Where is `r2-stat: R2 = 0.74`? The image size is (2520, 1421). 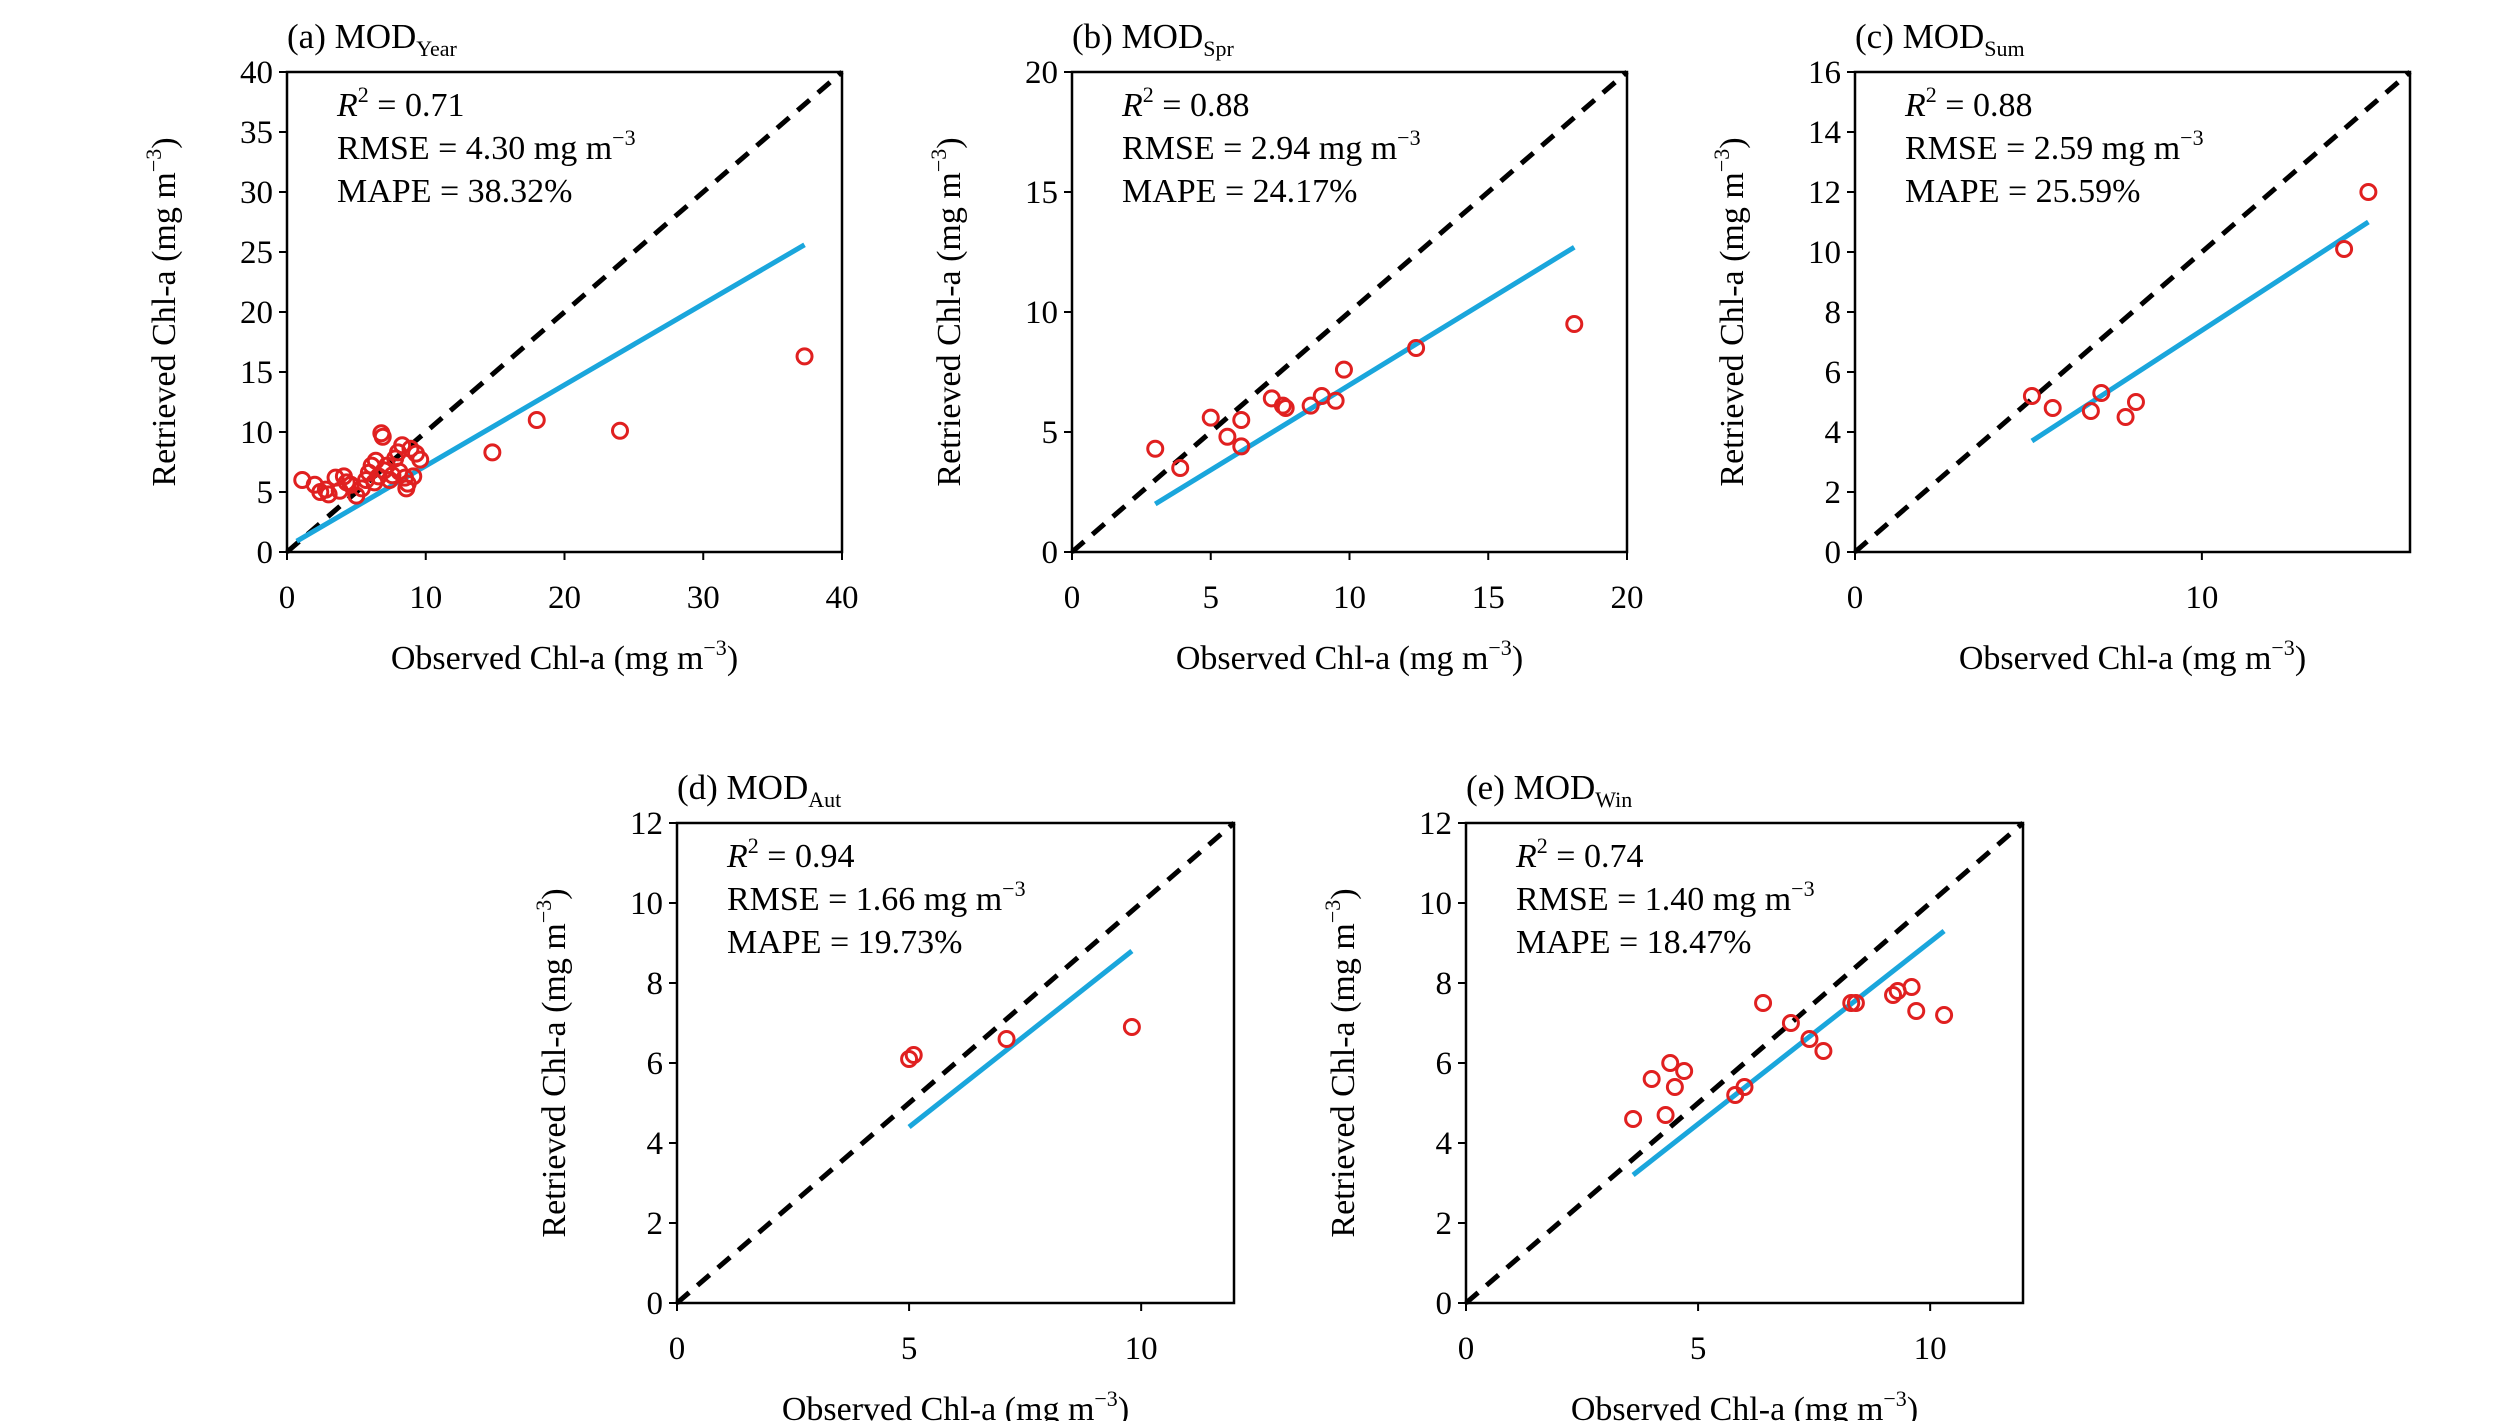
r2-stat: R2 = 0.74 is located at coordinates (1579, 854).